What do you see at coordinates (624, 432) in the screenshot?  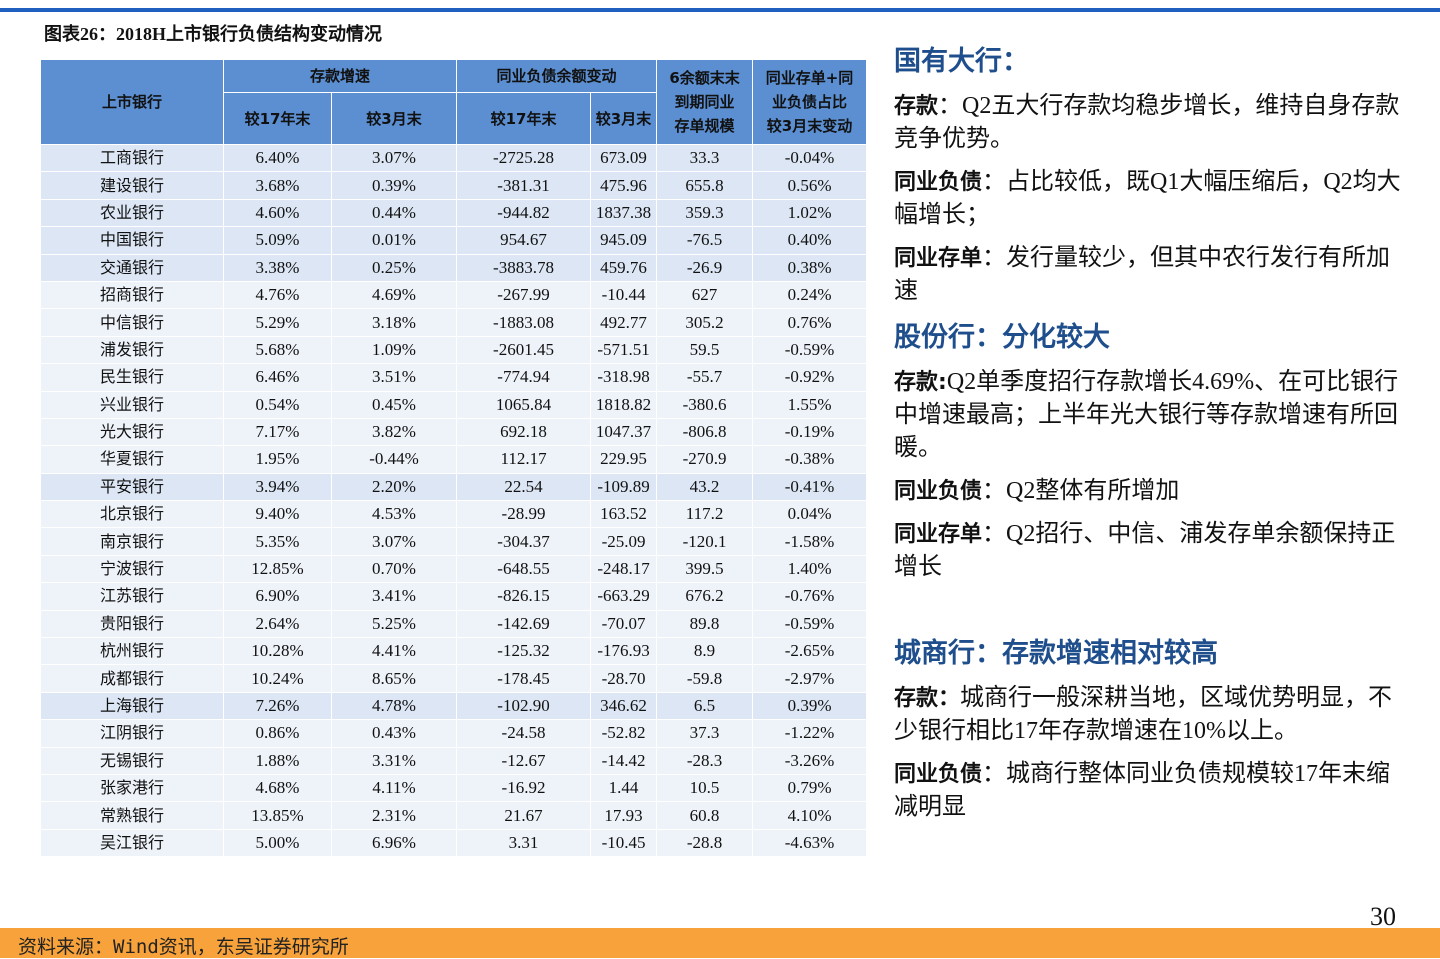 I see `cell: 1047.37` at bounding box center [624, 432].